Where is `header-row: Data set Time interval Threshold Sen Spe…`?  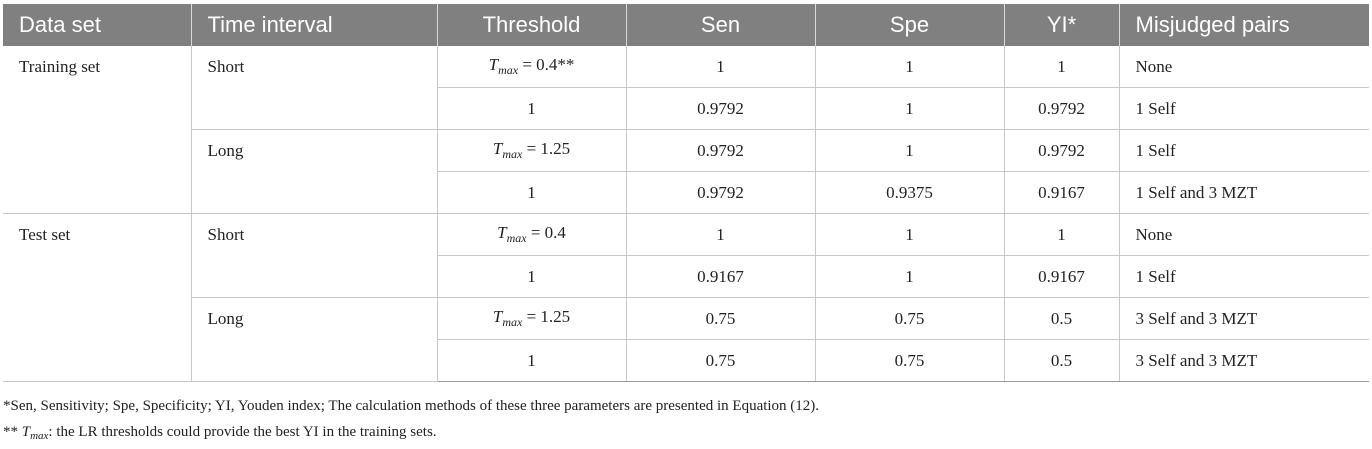 header-row: Data set Time interval Threshold Sen Spe… is located at coordinates (686, 25).